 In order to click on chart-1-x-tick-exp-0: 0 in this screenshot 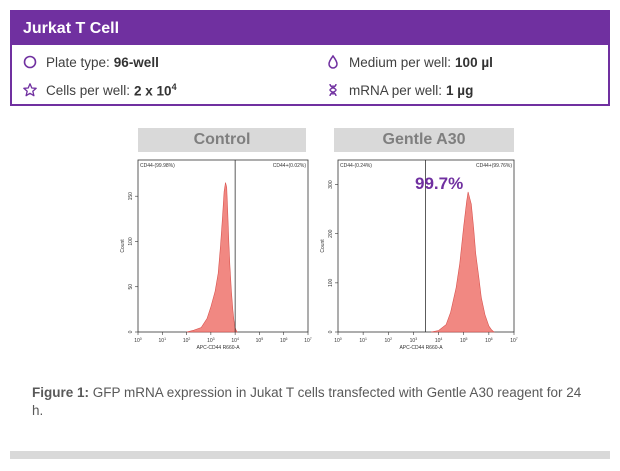, I will do `click(141, 339)`.